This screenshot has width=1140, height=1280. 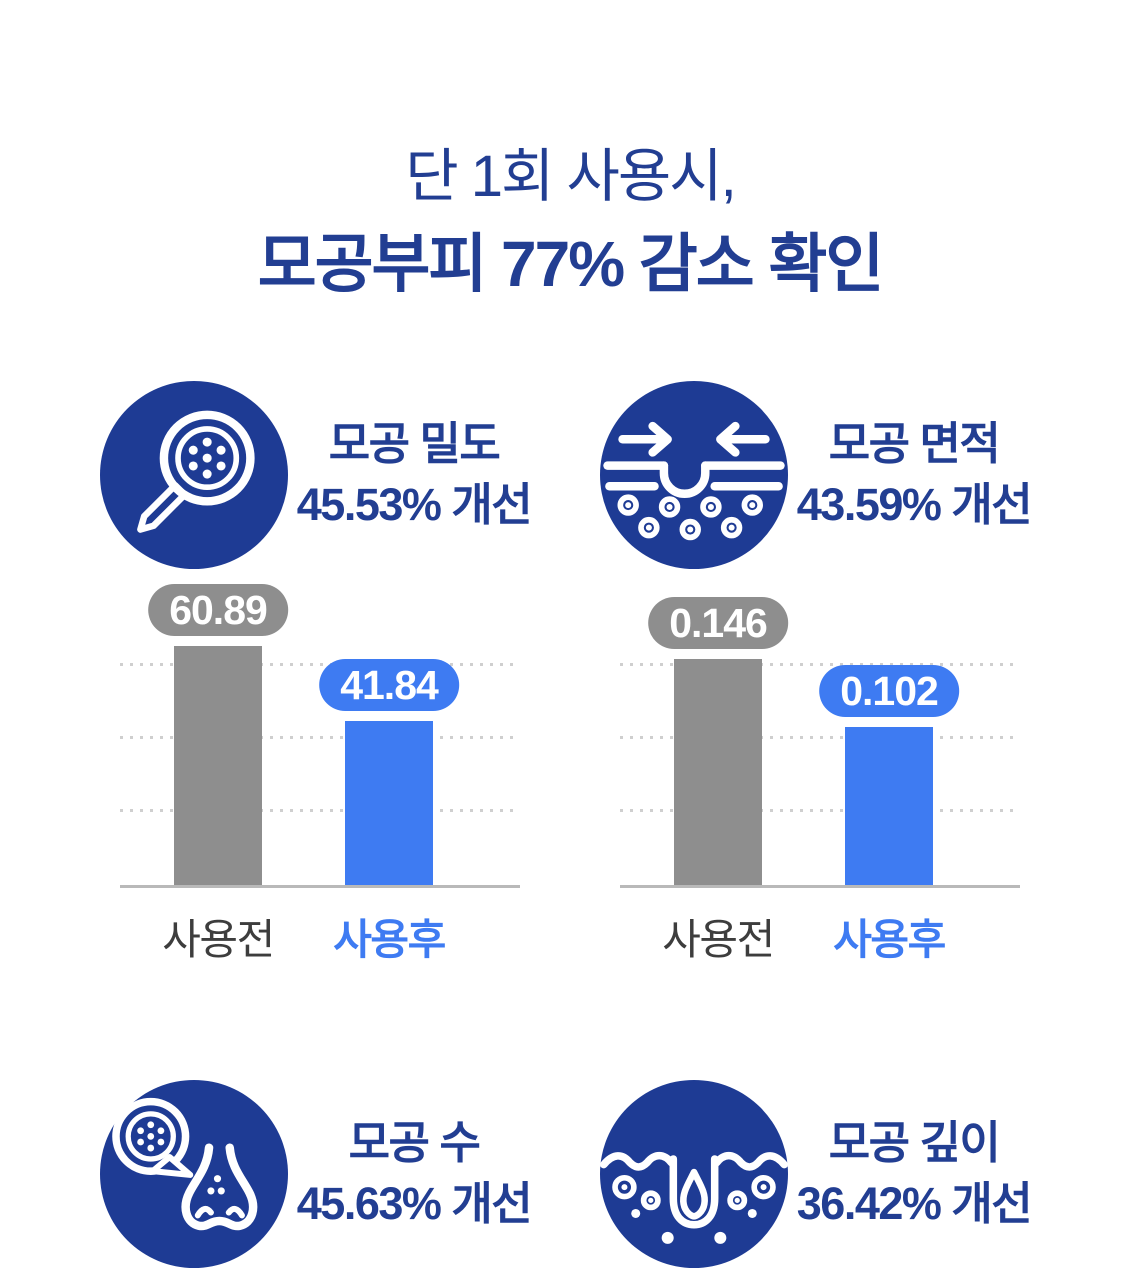 I want to click on feature-pore-area: 모공 면적 43.59% 개선, so click(x=820, y=475).